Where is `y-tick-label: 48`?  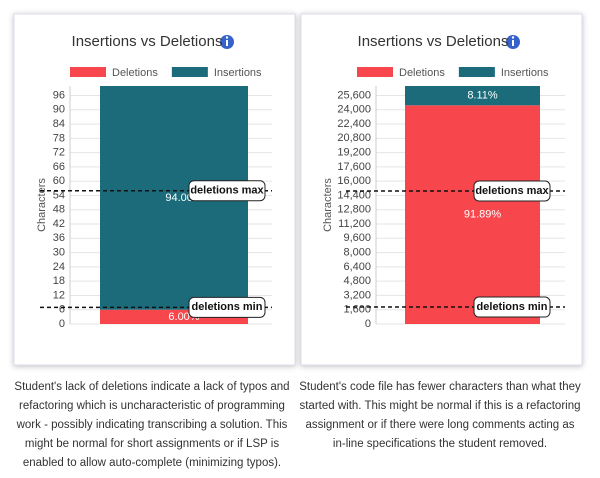
y-tick-label: 48 is located at coordinates (59, 210).